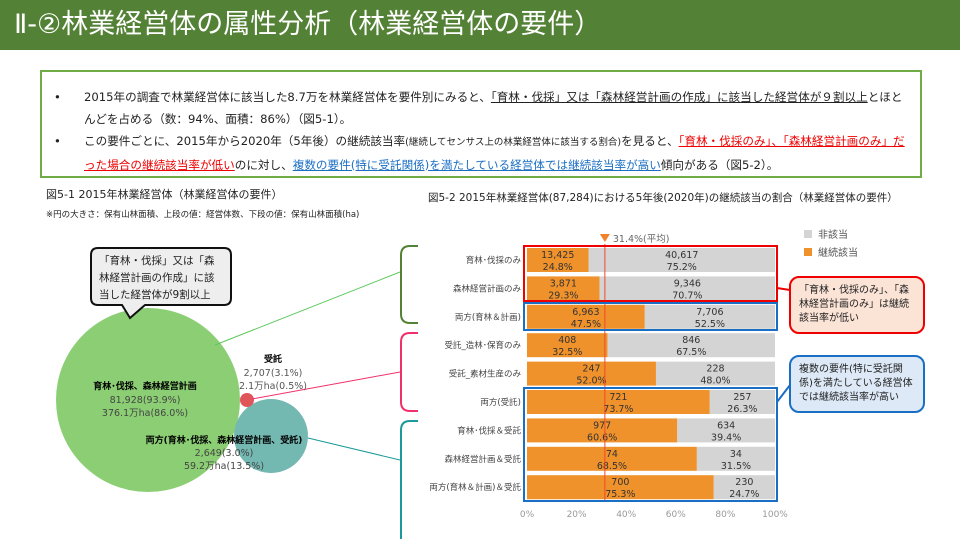  What do you see at coordinates (558, 267) in the screenshot?
I see `data-label-percent: 24.8%` at bounding box center [558, 267].